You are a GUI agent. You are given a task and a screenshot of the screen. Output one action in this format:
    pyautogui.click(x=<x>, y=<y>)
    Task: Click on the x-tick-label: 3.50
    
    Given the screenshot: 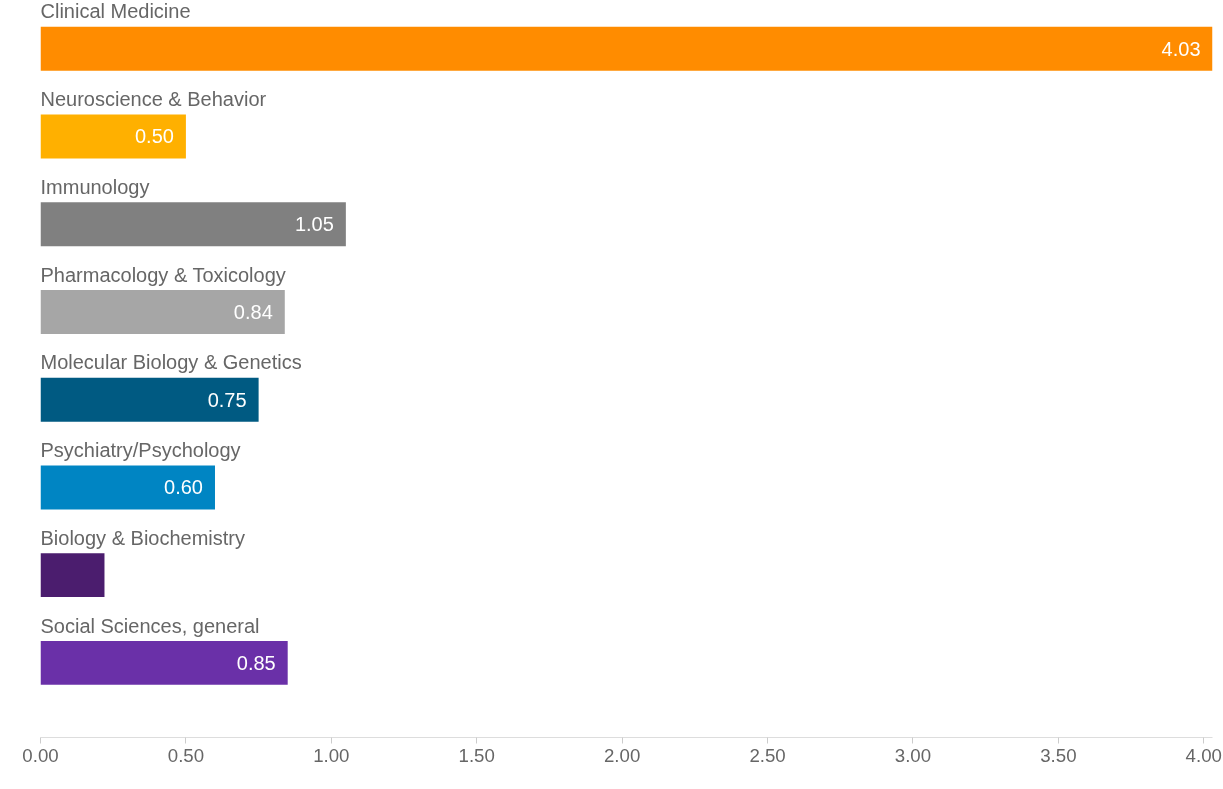 What is the action you would take?
    pyautogui.click(x=1058, y=755)
    